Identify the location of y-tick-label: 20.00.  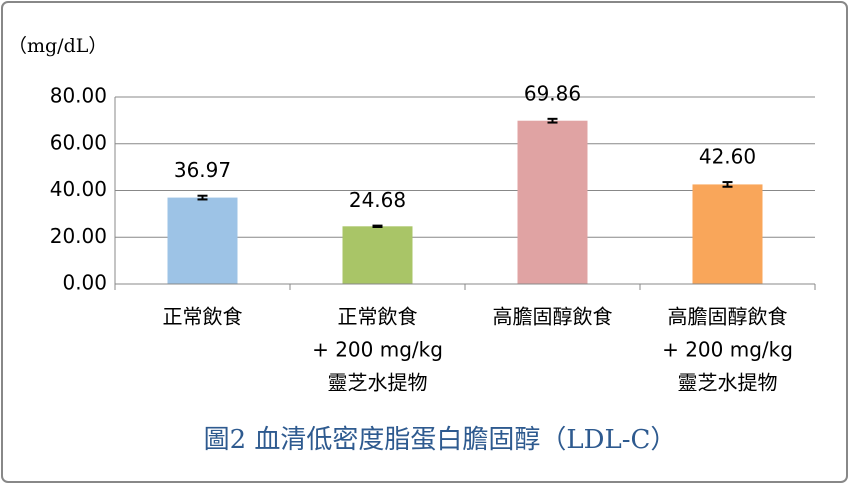
(78, 236).